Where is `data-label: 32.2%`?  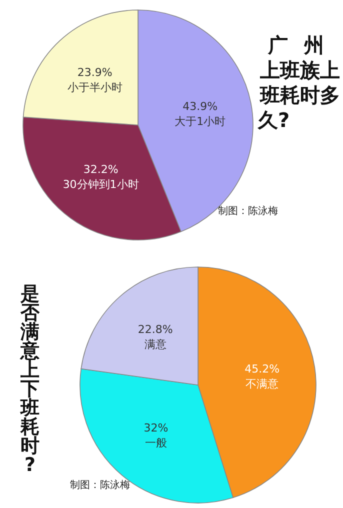 data-label: 32.2% is located at coordinates (100, 169).